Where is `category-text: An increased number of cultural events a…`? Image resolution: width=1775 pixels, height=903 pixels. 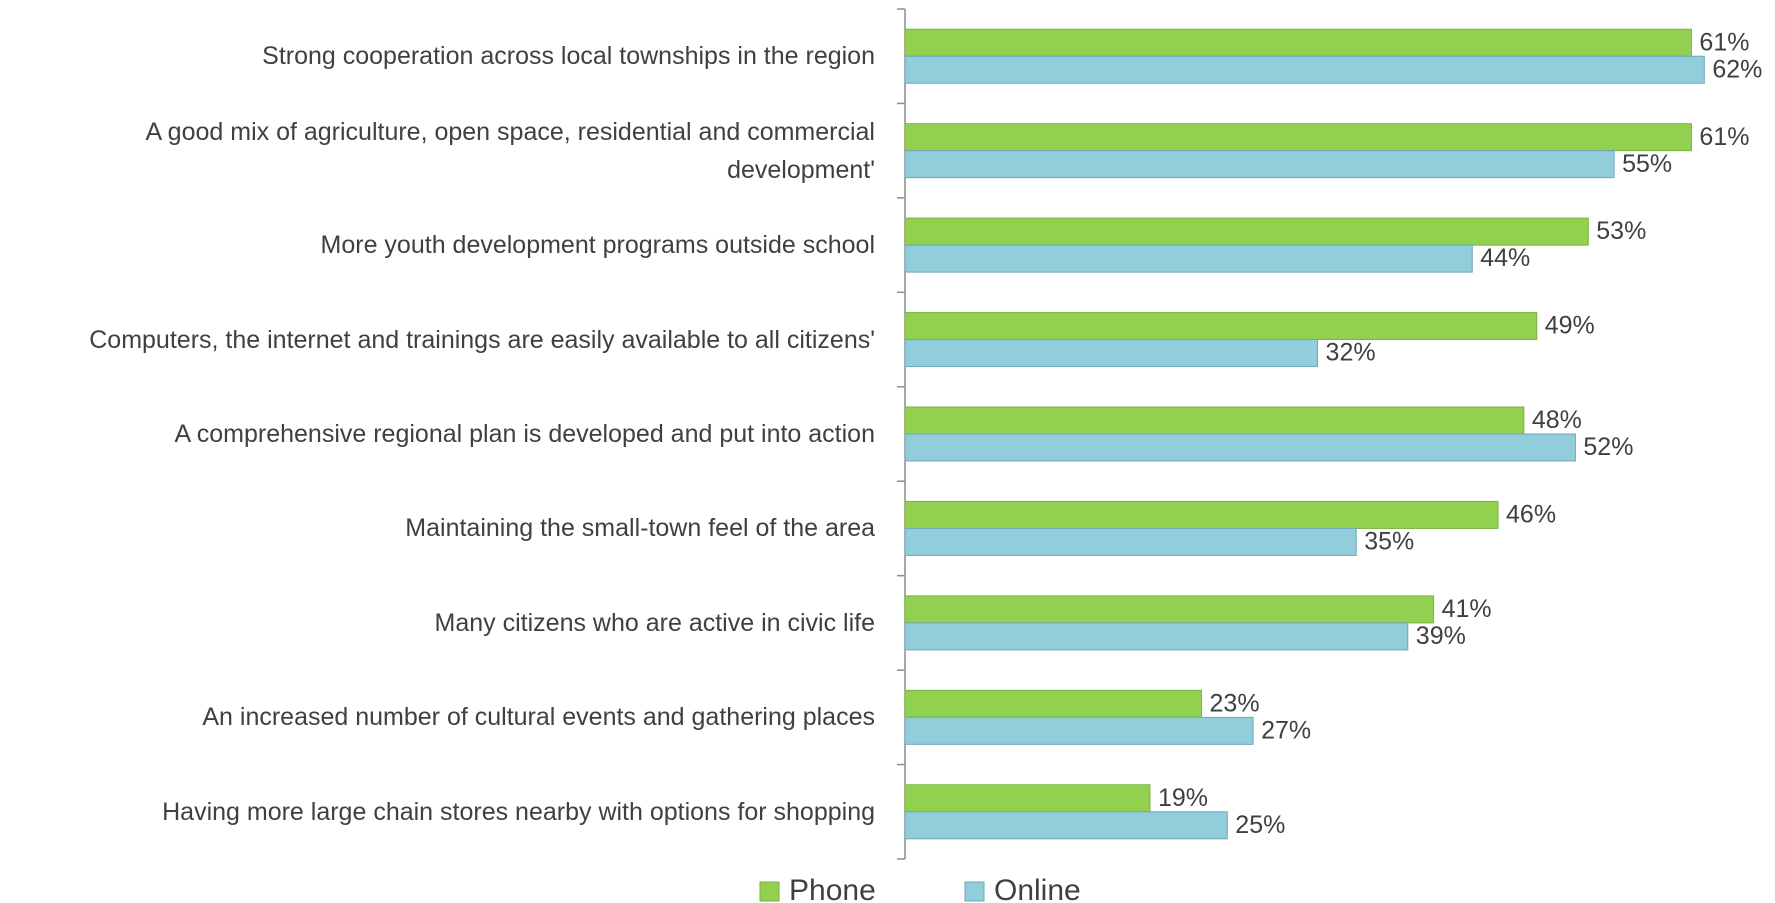 category-text: An increased number of cultural events a… is located at coordinates (538, 717).